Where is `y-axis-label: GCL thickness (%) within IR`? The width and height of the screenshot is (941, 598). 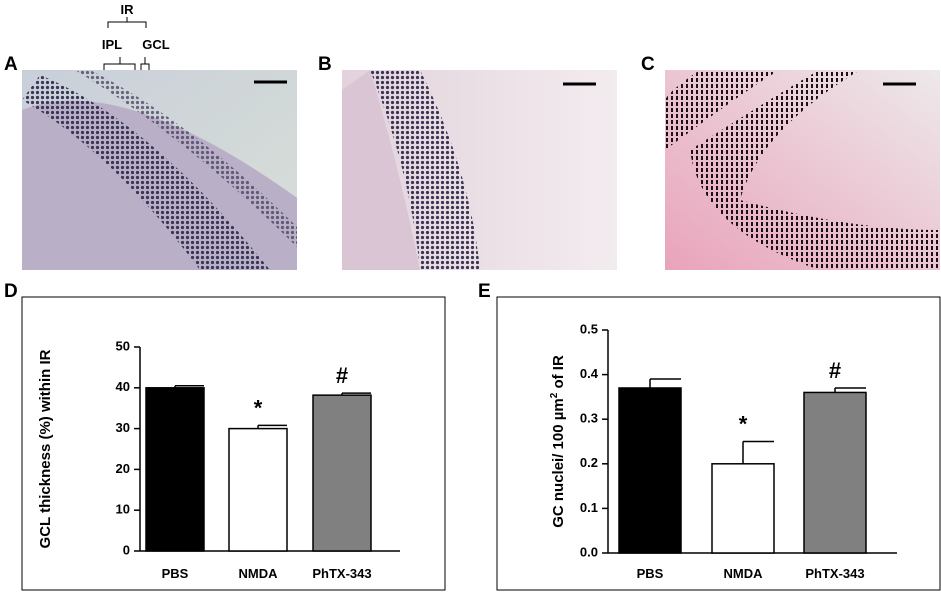
y-axis-label: GCL thickness (%) within IR is located at coordinates (45, 448).